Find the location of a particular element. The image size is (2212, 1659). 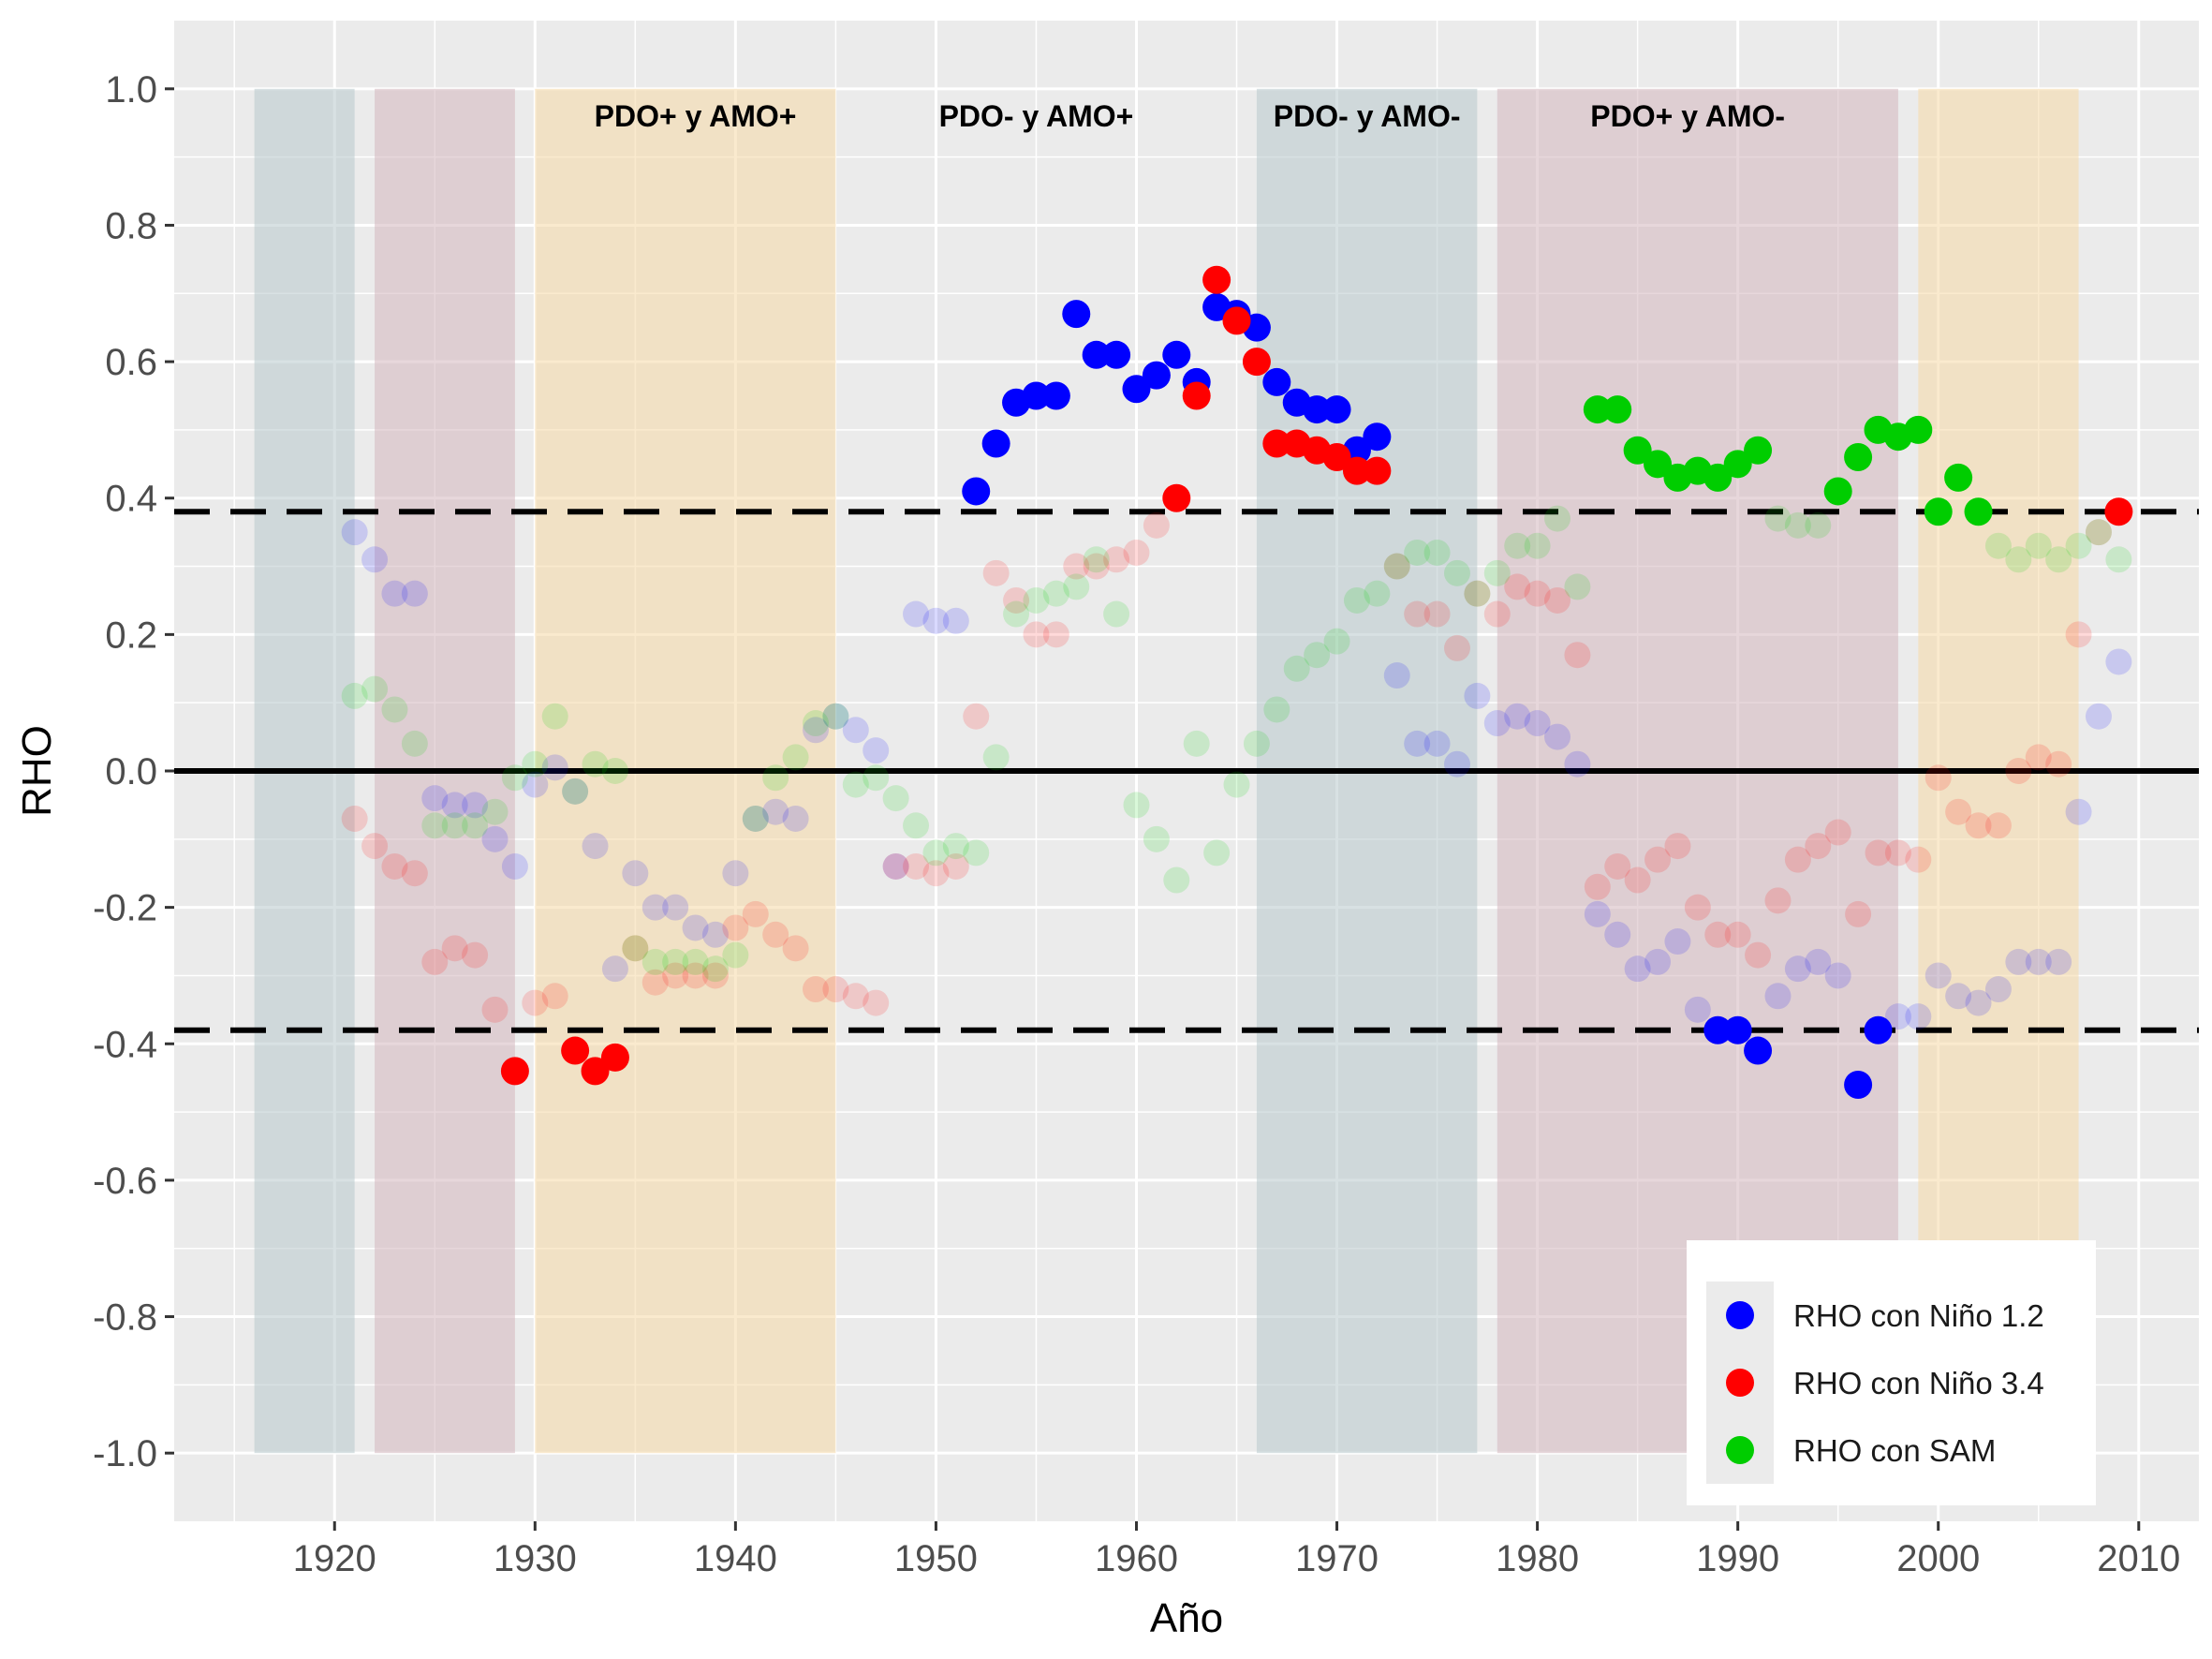

x-axis-ticks: 1920 1930 1940 1950 1960 1970 1980 1990 2000 2010 is located at coordinates (1236, 1550).